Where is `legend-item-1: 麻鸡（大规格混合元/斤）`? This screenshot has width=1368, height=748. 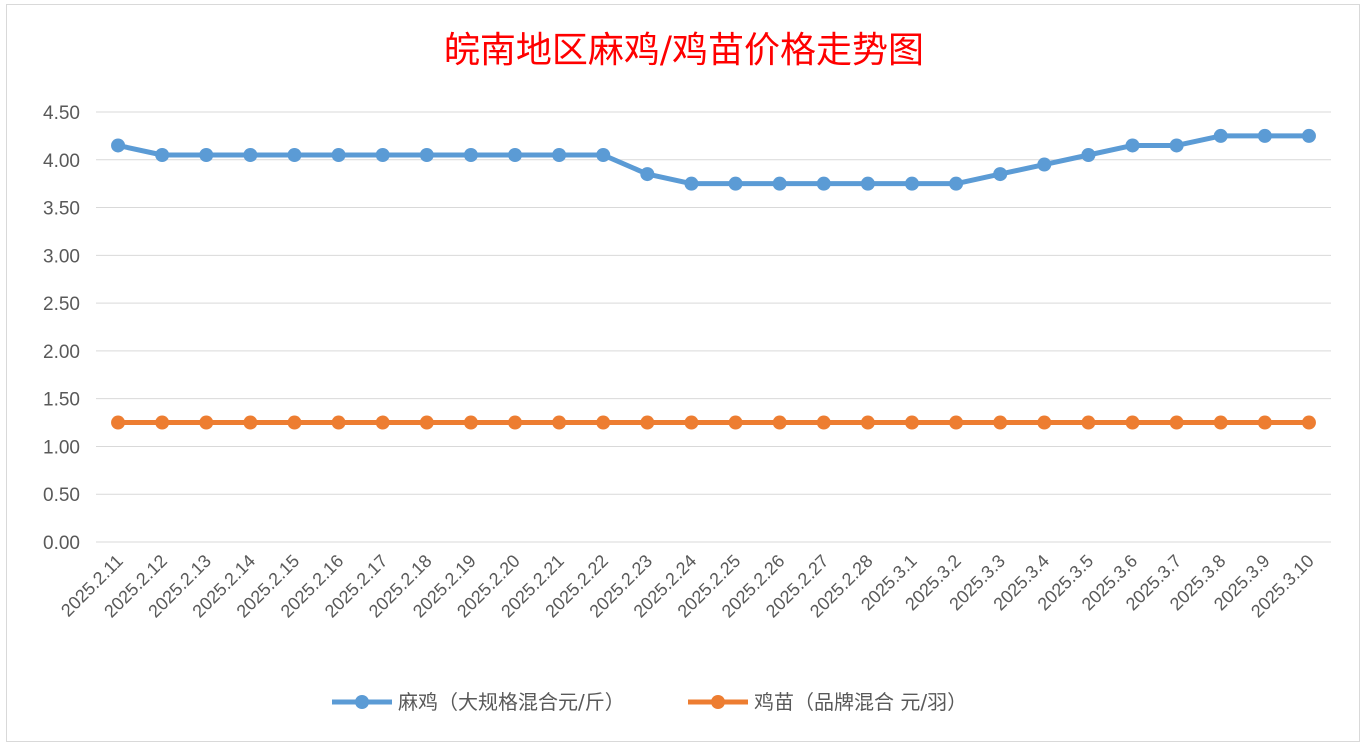 legend-item-1: 麻鸡（大规格混合元/斤） is located at coordinates (478, 702).